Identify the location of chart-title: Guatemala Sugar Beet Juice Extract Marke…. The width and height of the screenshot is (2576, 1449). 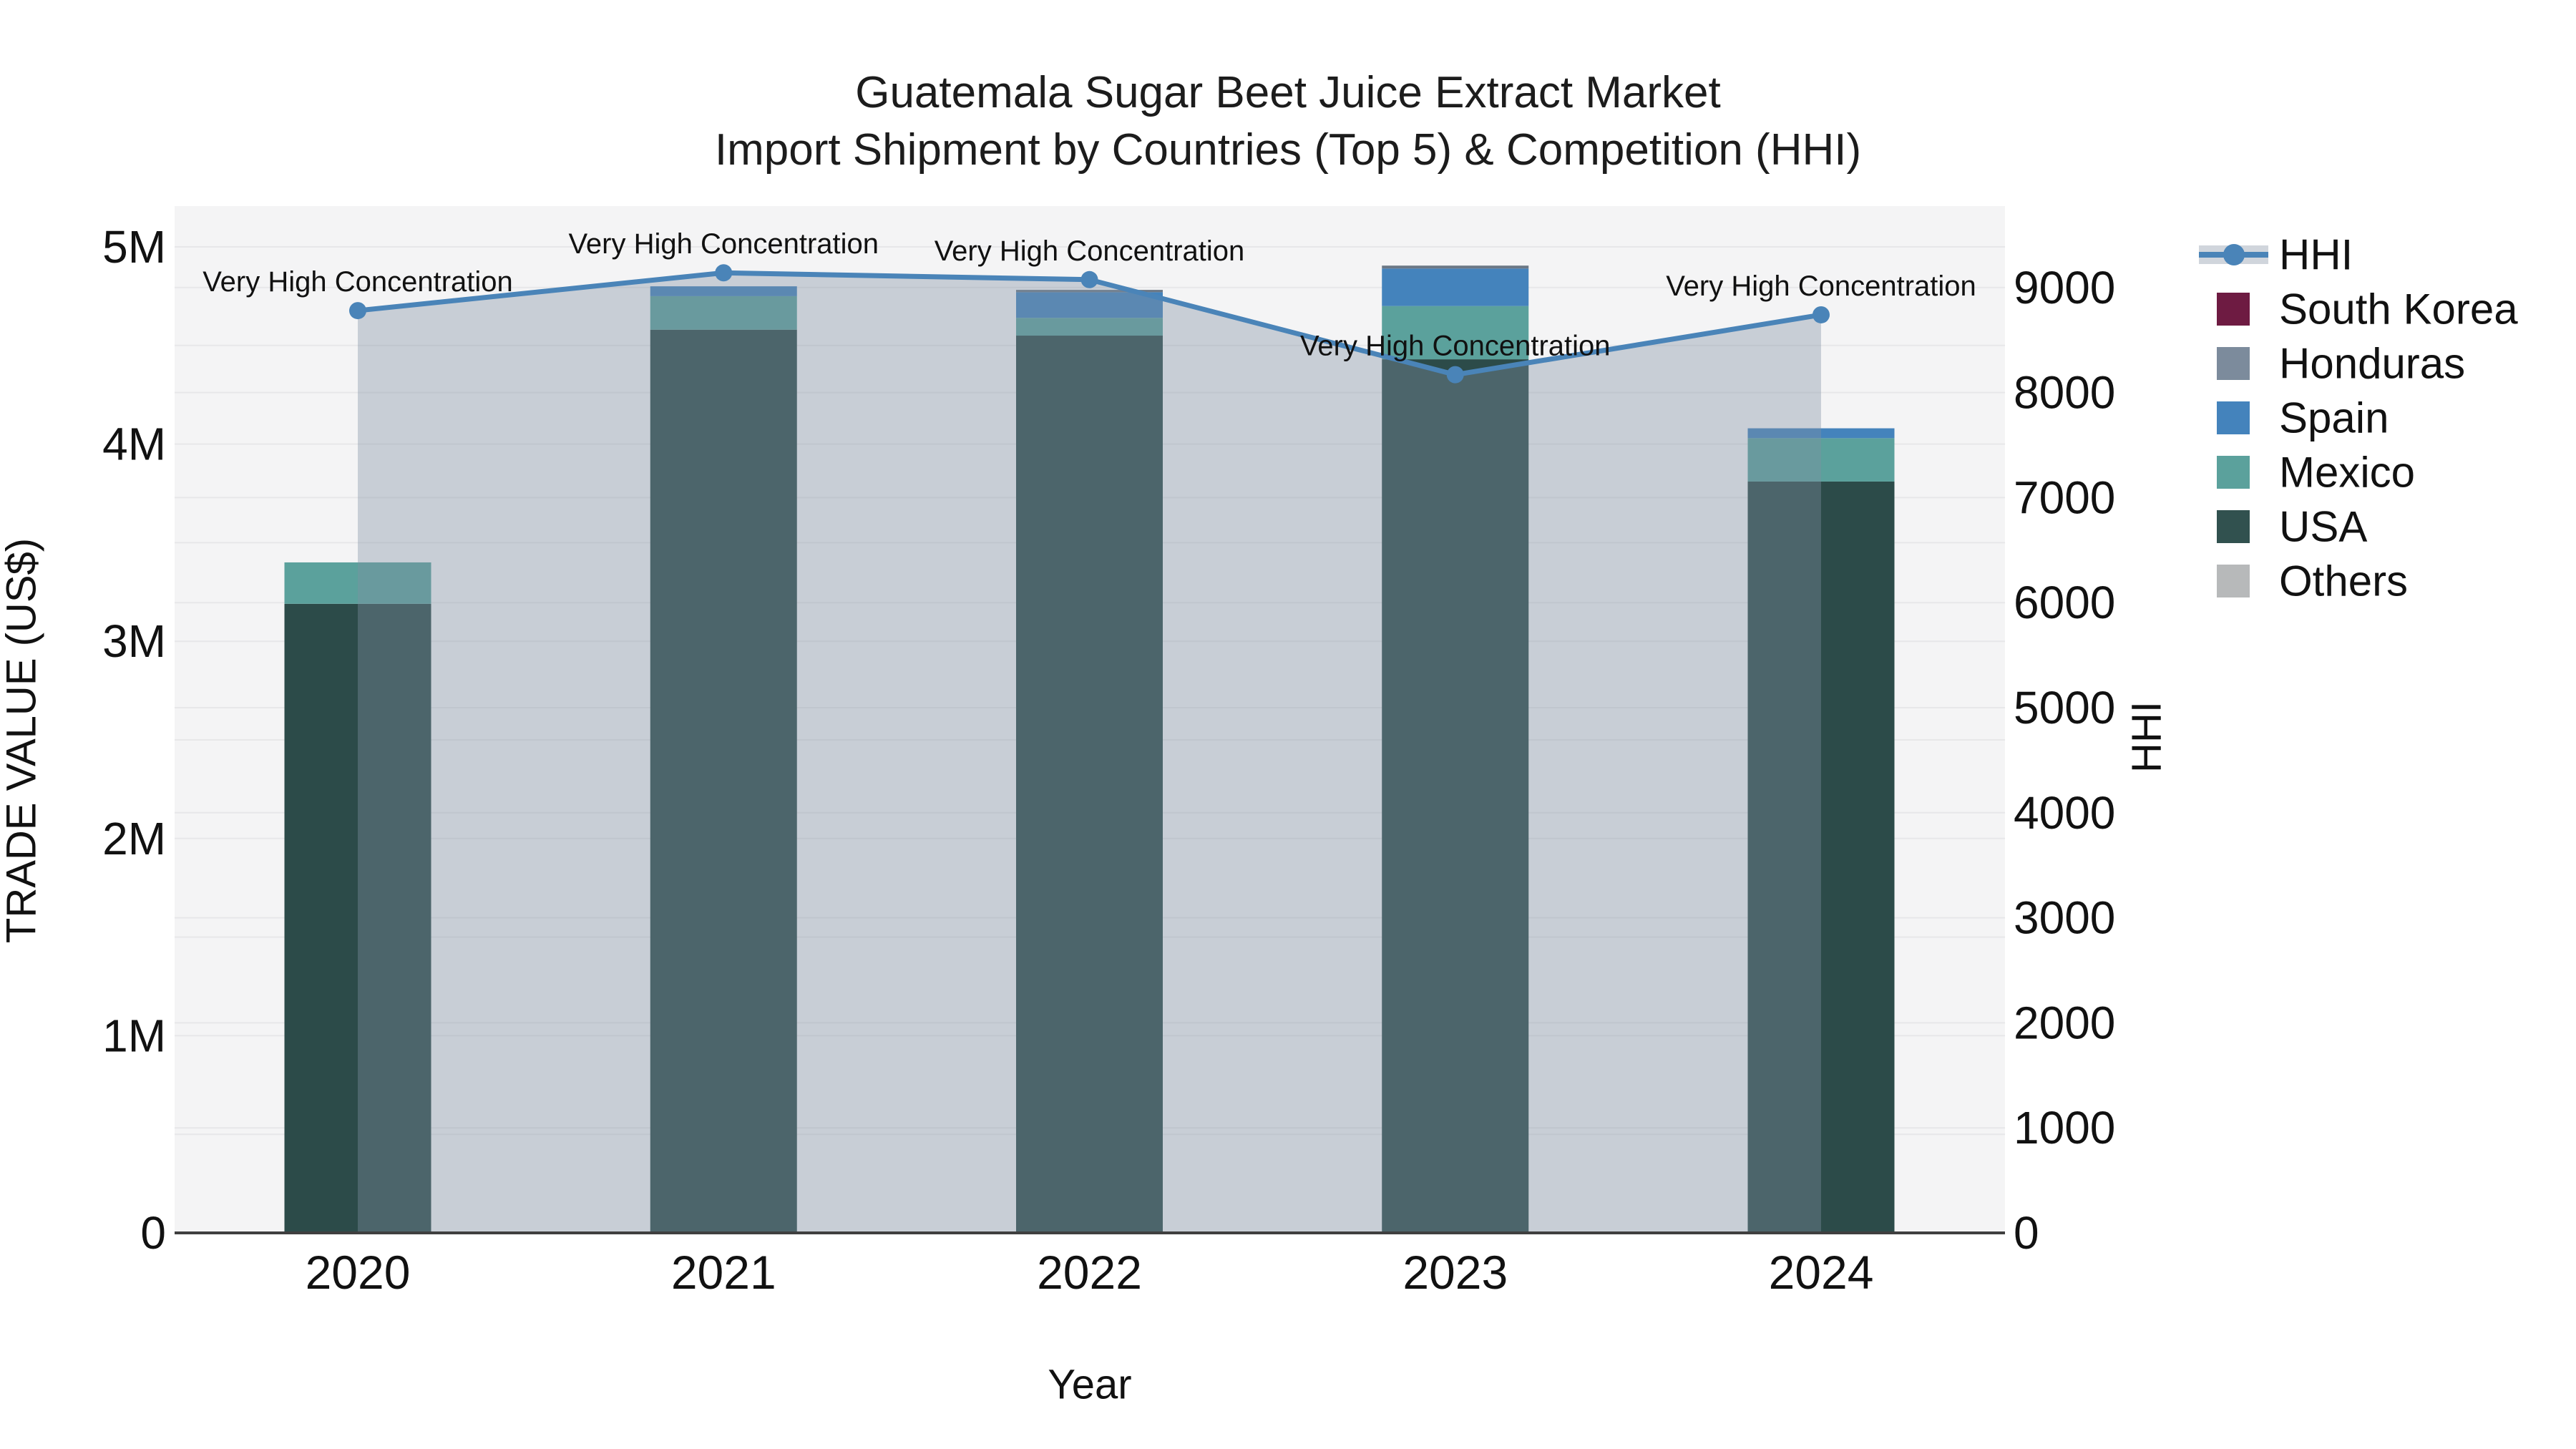
(1288, 92).